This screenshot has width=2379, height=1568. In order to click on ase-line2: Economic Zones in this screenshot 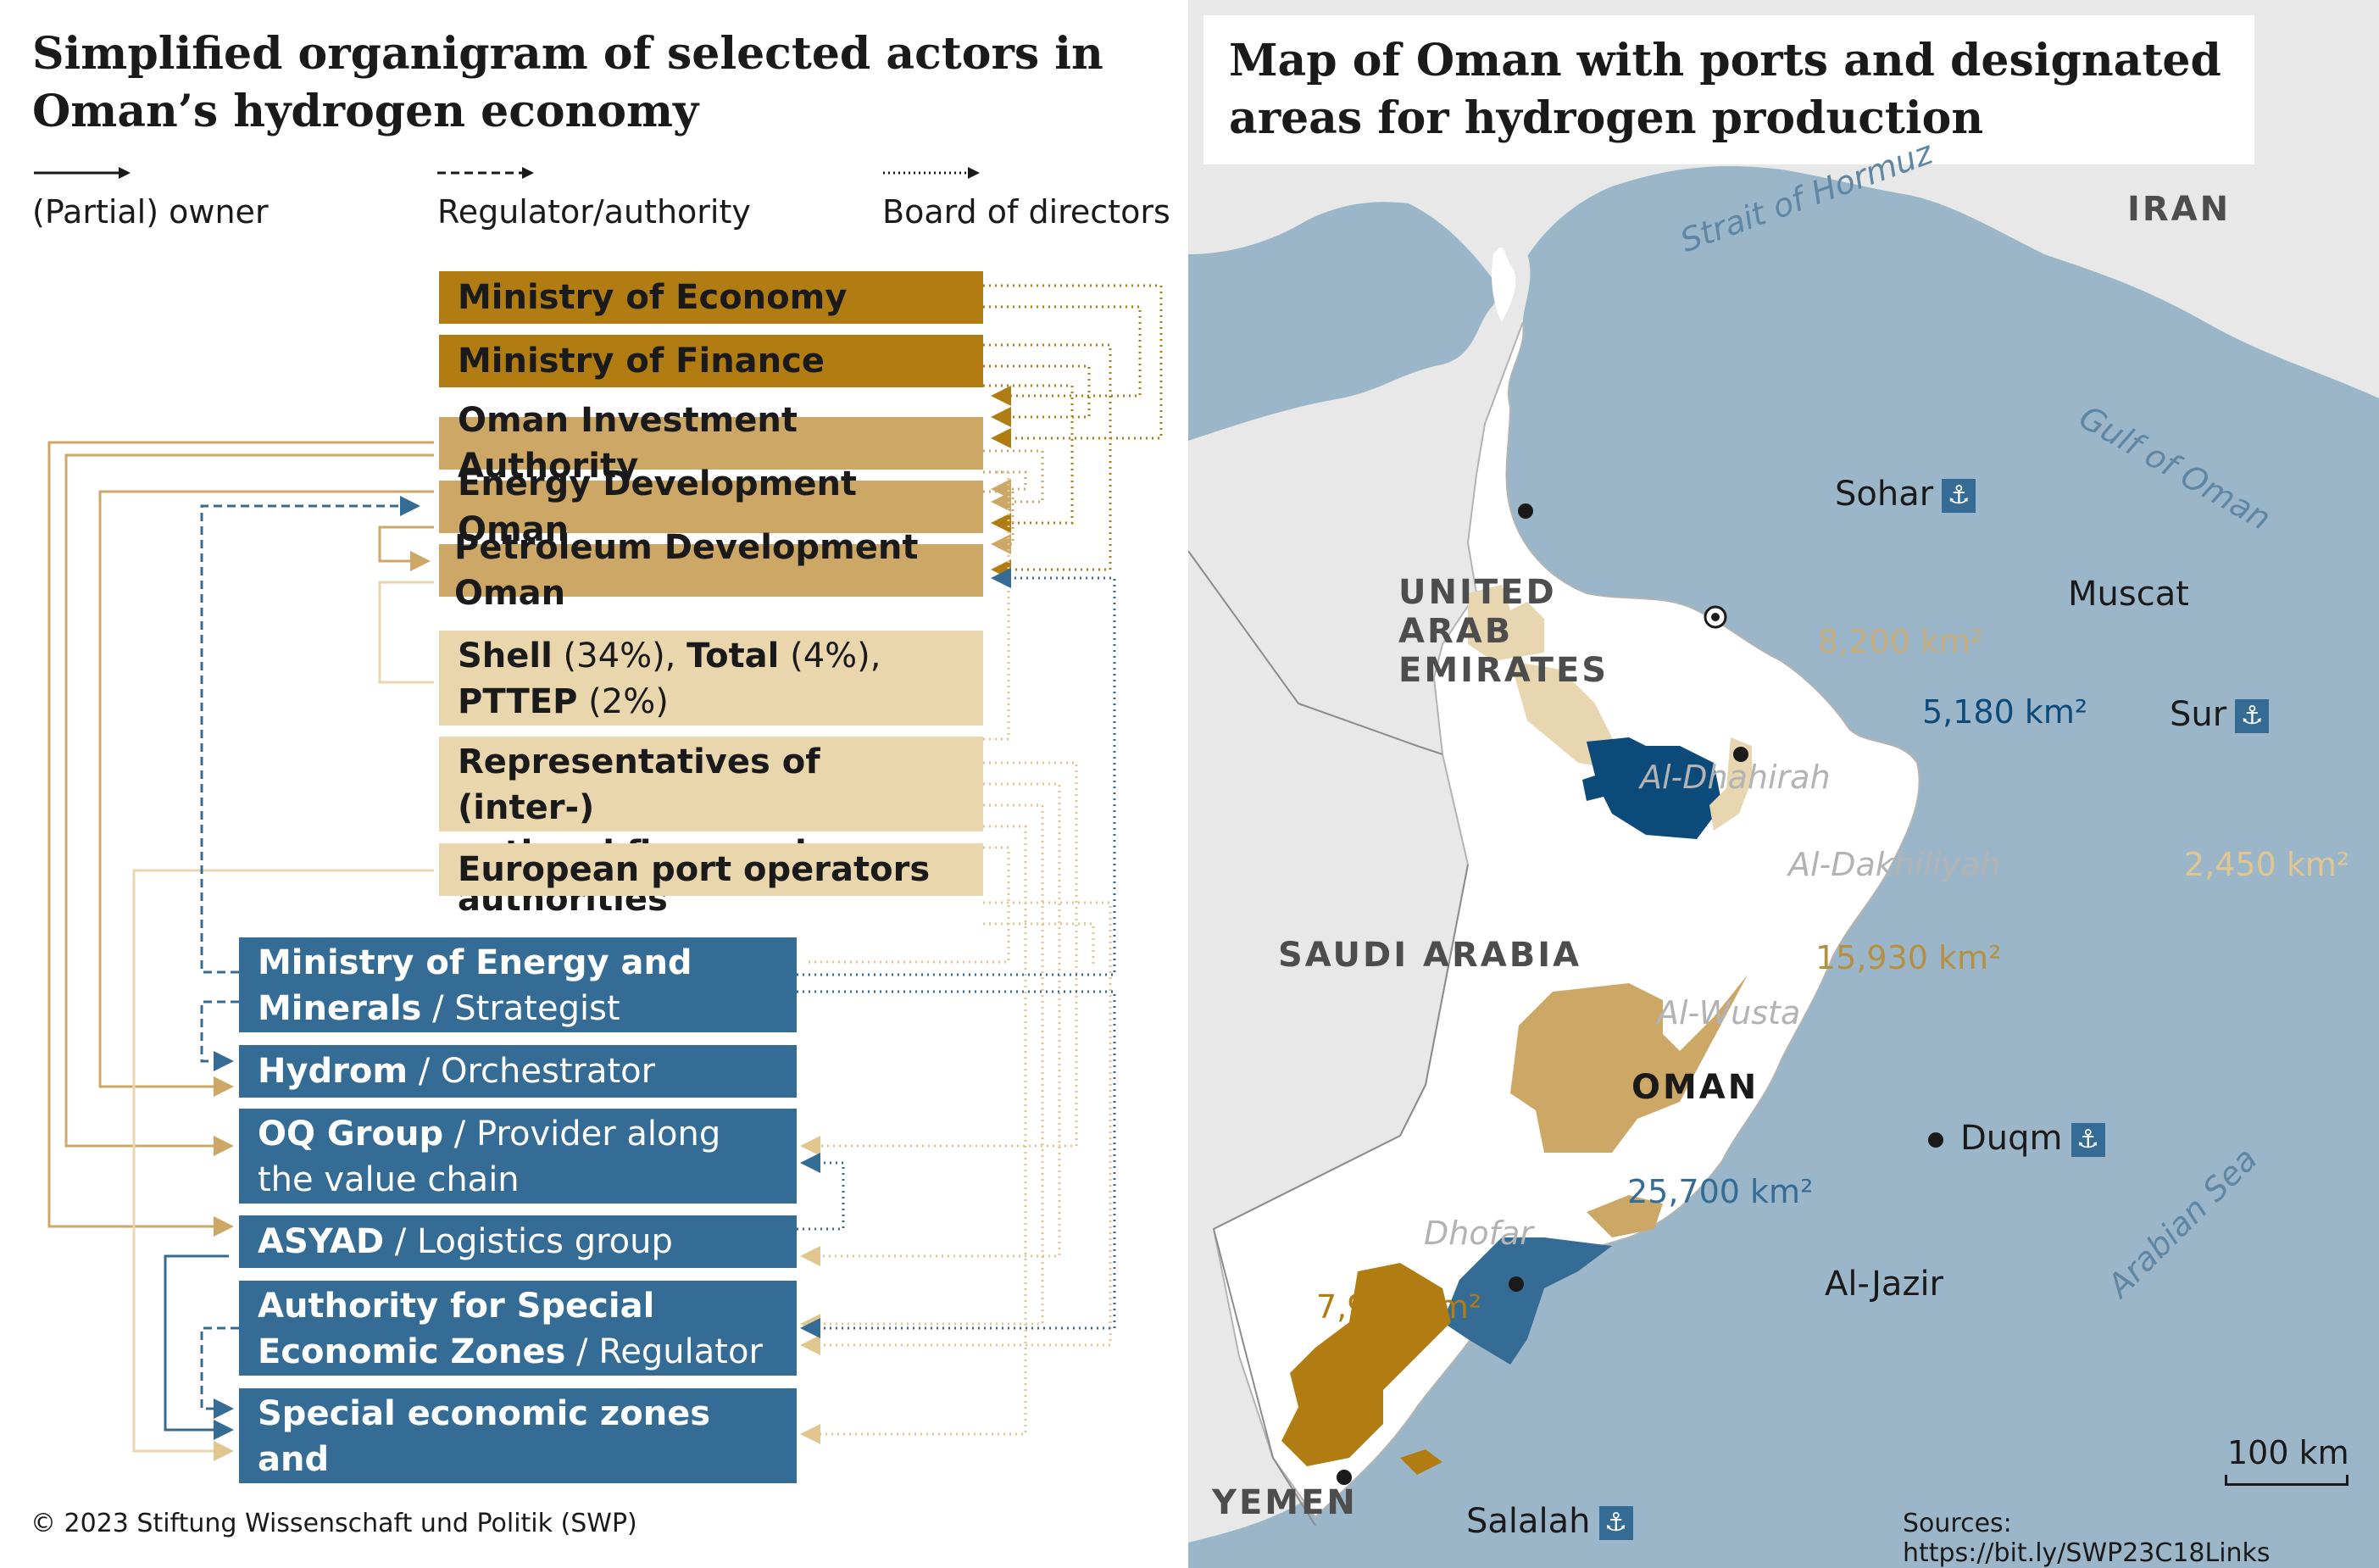, I will do `click(412, 1351)`.